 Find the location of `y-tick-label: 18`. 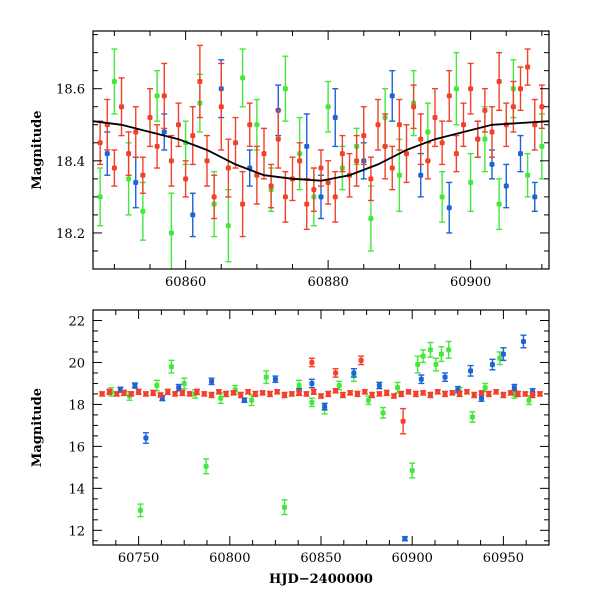

y-tick-label: 18 is located at coordinates (76, 405).